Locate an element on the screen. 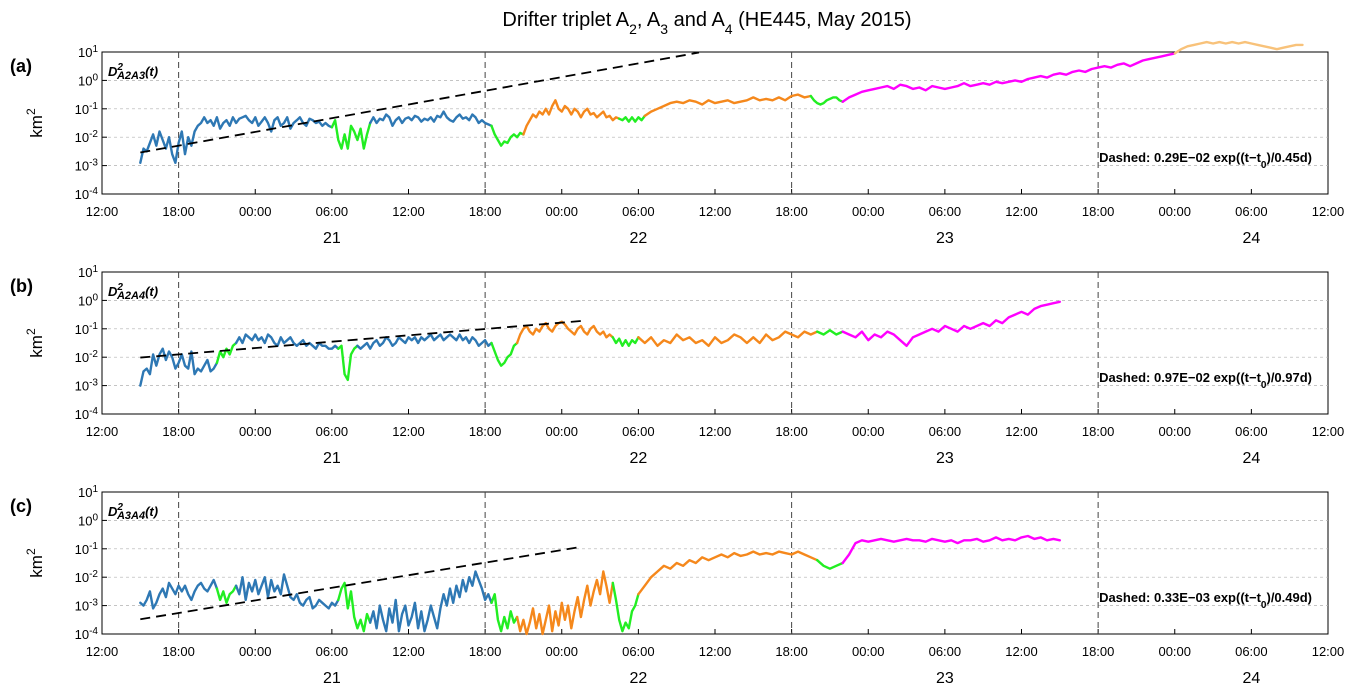  panel-label: (b) is located at coordinates (21, 286).